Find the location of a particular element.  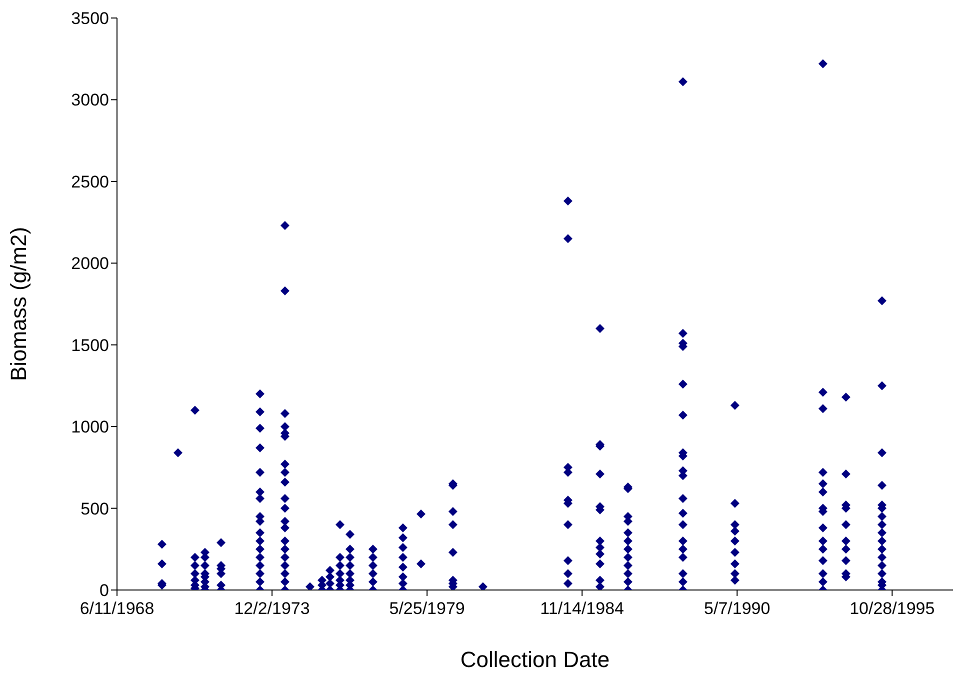

x-tick-label: 5/7/1990 is located at coordinates (737, 608).